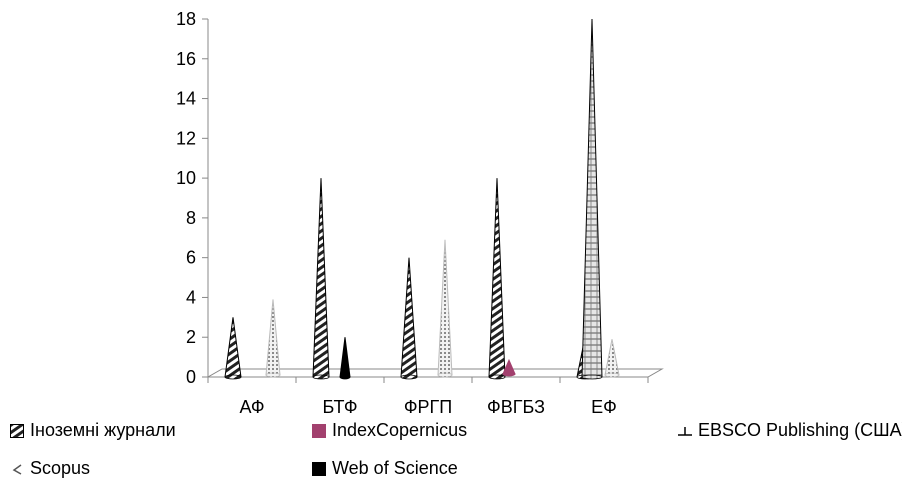  Describe the element at coordinates (17, 430) in the screenshot. I see `legend-swatch-diagonal` at that location.